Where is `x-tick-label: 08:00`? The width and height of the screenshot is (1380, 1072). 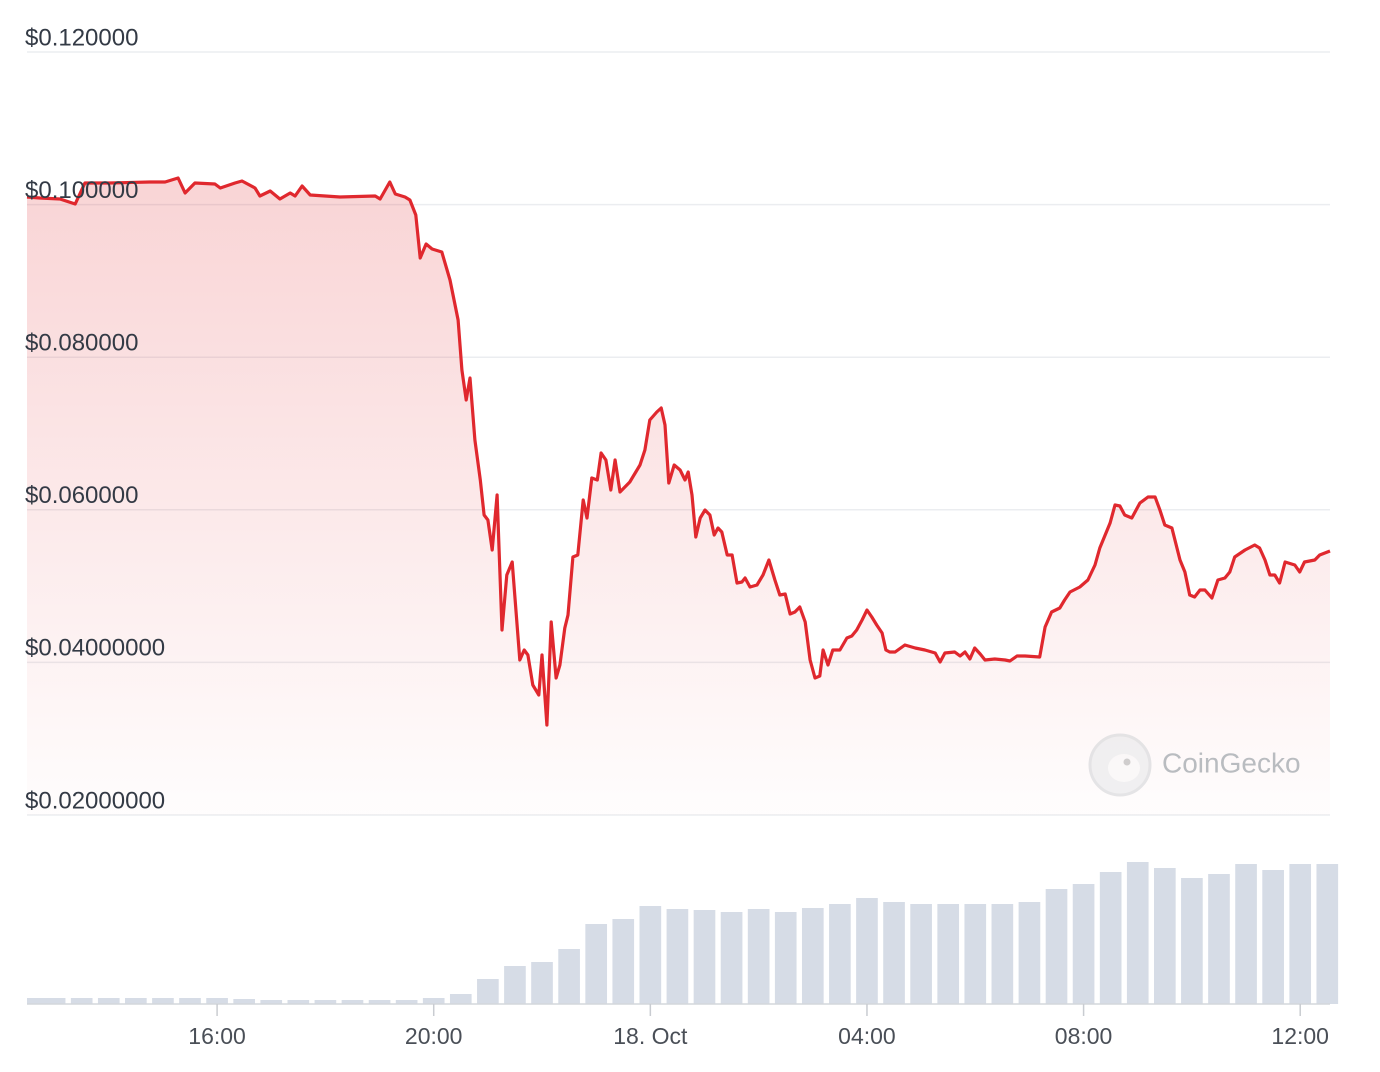
x-tick-label: 08:00 is located at coordinates (1084, 1036).